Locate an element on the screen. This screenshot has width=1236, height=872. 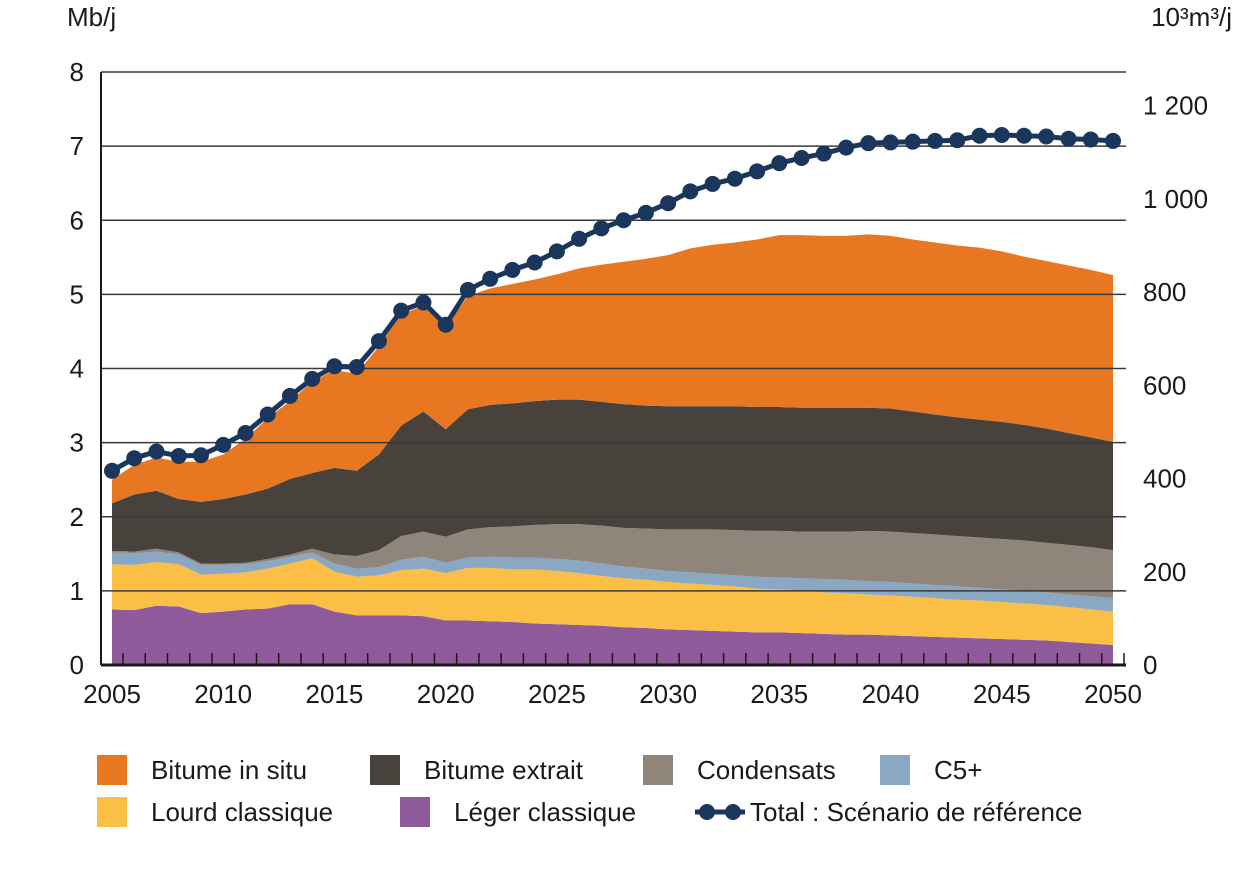
y-left-tick-label: 2 is located at coordinates (77, 517).